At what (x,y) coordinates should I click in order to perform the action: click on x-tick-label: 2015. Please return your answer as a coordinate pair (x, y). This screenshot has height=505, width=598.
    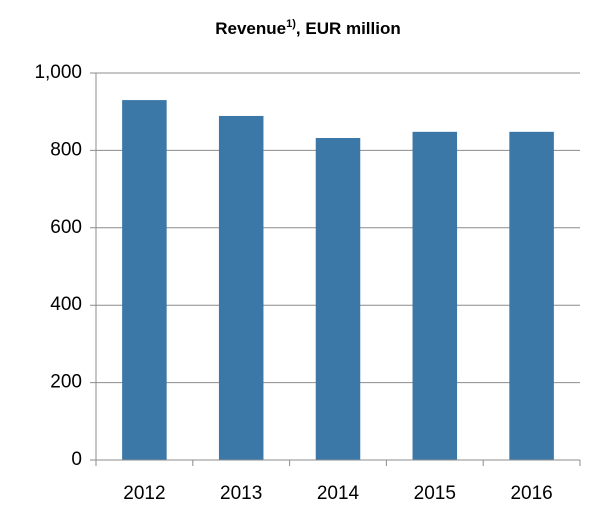
    Looking at the image, I should click on (435, 493).